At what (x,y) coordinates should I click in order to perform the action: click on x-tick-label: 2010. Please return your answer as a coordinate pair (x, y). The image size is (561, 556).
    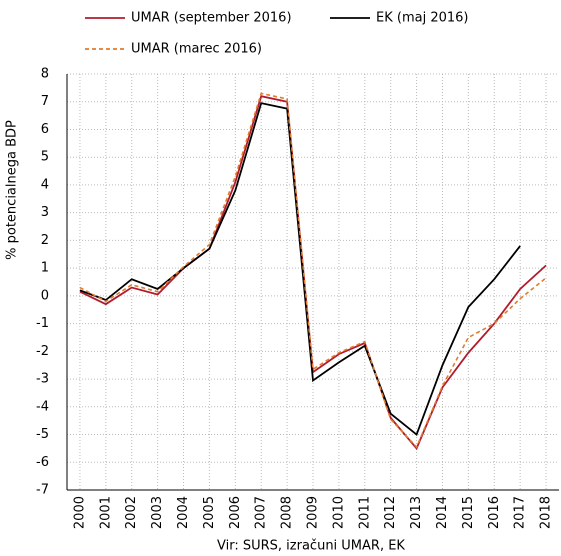
    Looking at the image, I should click on (338, 512).